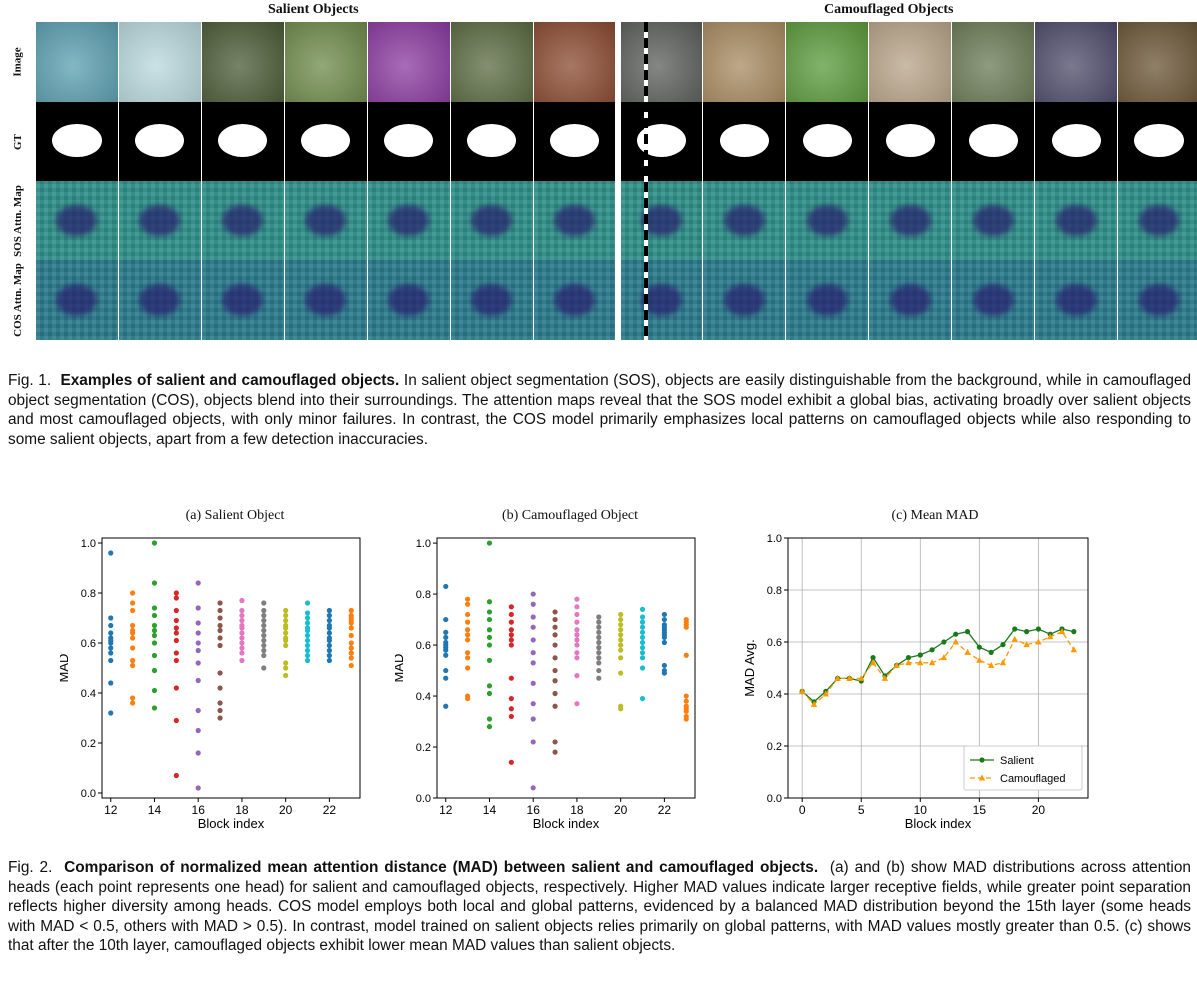 This screenshot has height=996, width=1197. What do you see at coordinates (242, 810) in the screenshot?
I see `x-tick-label: 18` at bounding box center [242, 810].